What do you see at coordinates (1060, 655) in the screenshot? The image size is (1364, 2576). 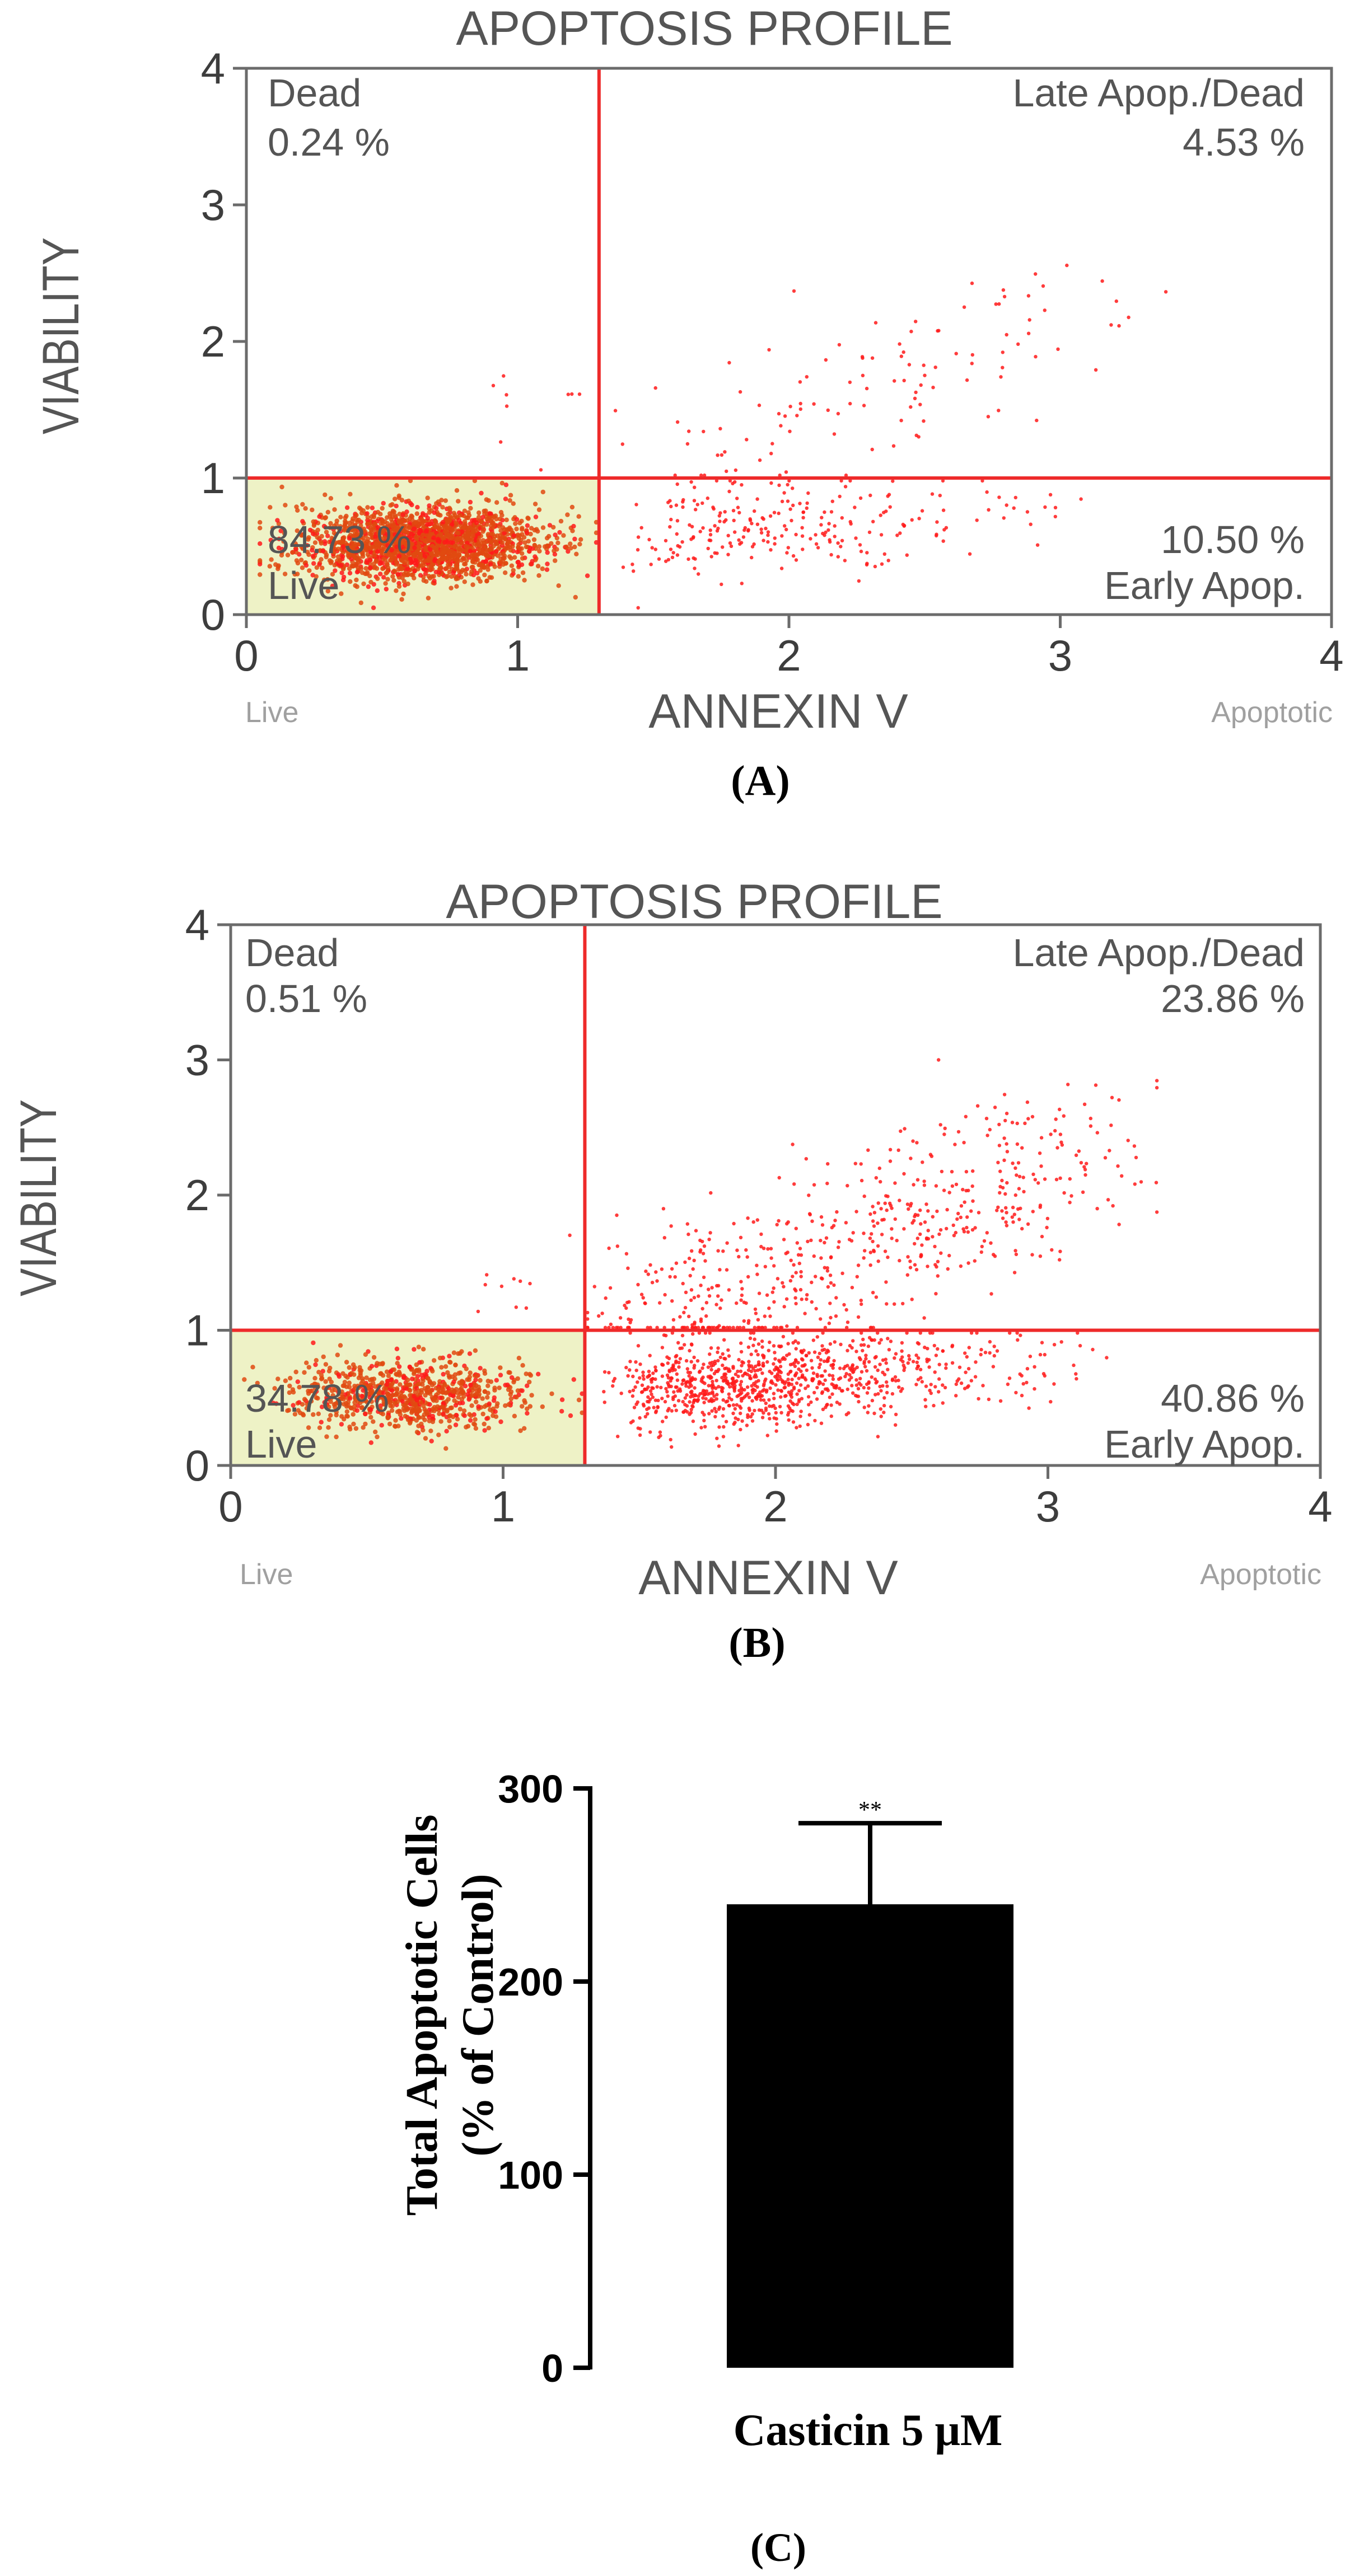 I see `panel-a-x-tick-label: 3` at bounding box center [1060, 655].